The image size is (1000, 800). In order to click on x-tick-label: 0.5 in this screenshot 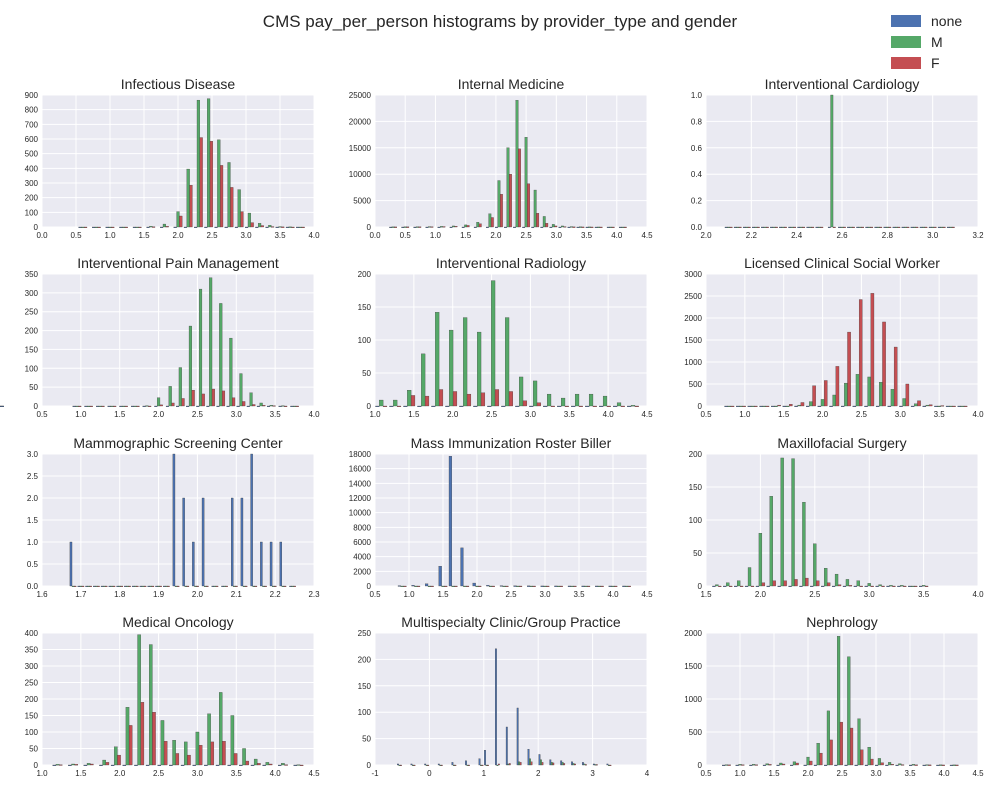, I will do `click(375, 594)`.